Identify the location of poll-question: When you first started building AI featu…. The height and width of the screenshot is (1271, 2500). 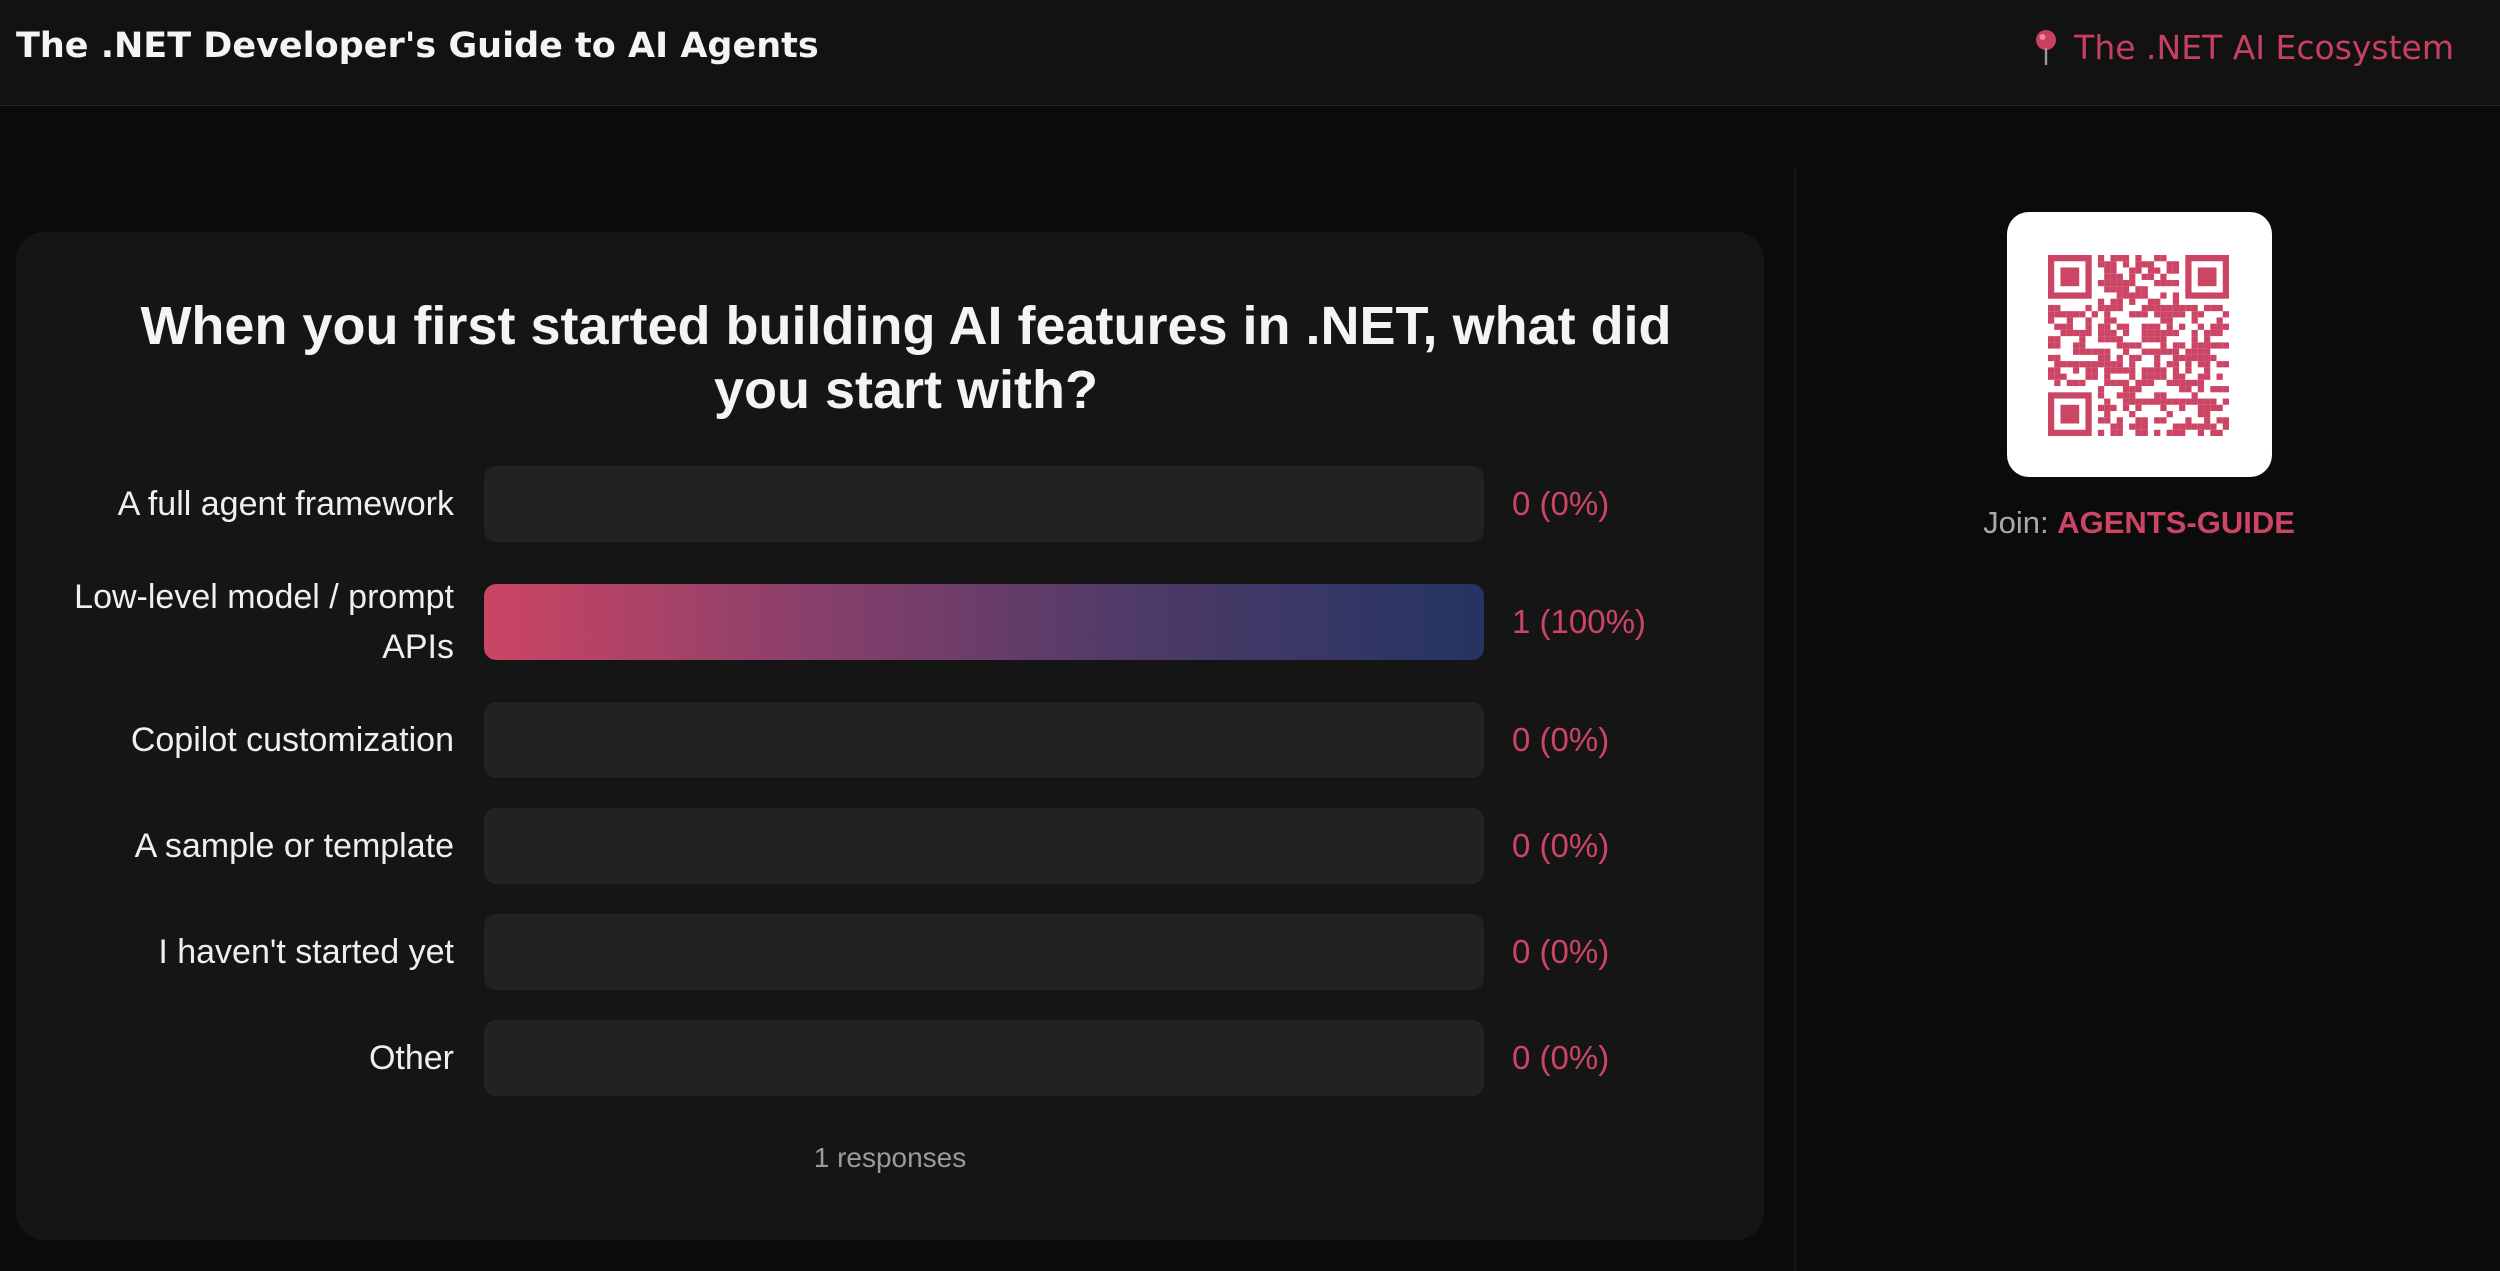
(906, 358).